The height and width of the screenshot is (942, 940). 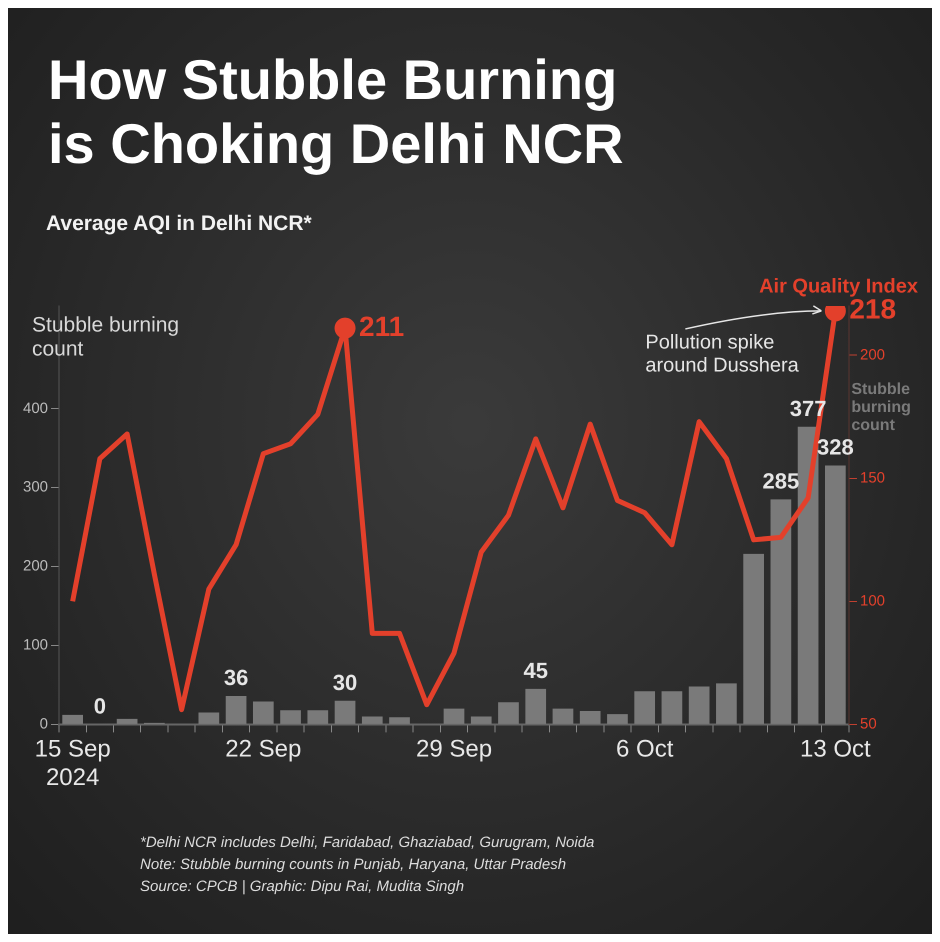 What do you see at coordinates (868, 724) in the screenshot?
I see `y2-tick-label: 50` at bounding box center [868, 724].